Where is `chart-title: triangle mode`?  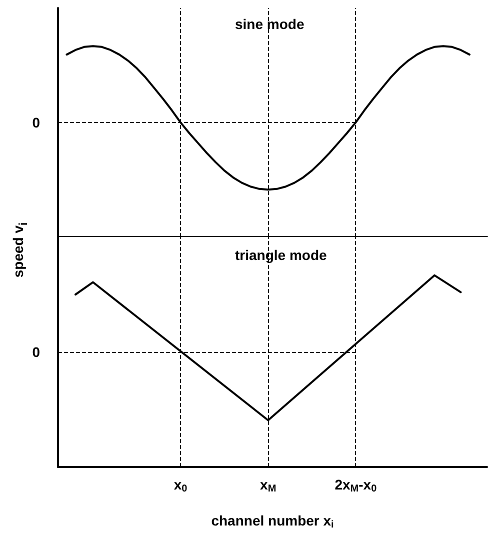
chart-title: triangle mode is located at coordinates (281, 255).